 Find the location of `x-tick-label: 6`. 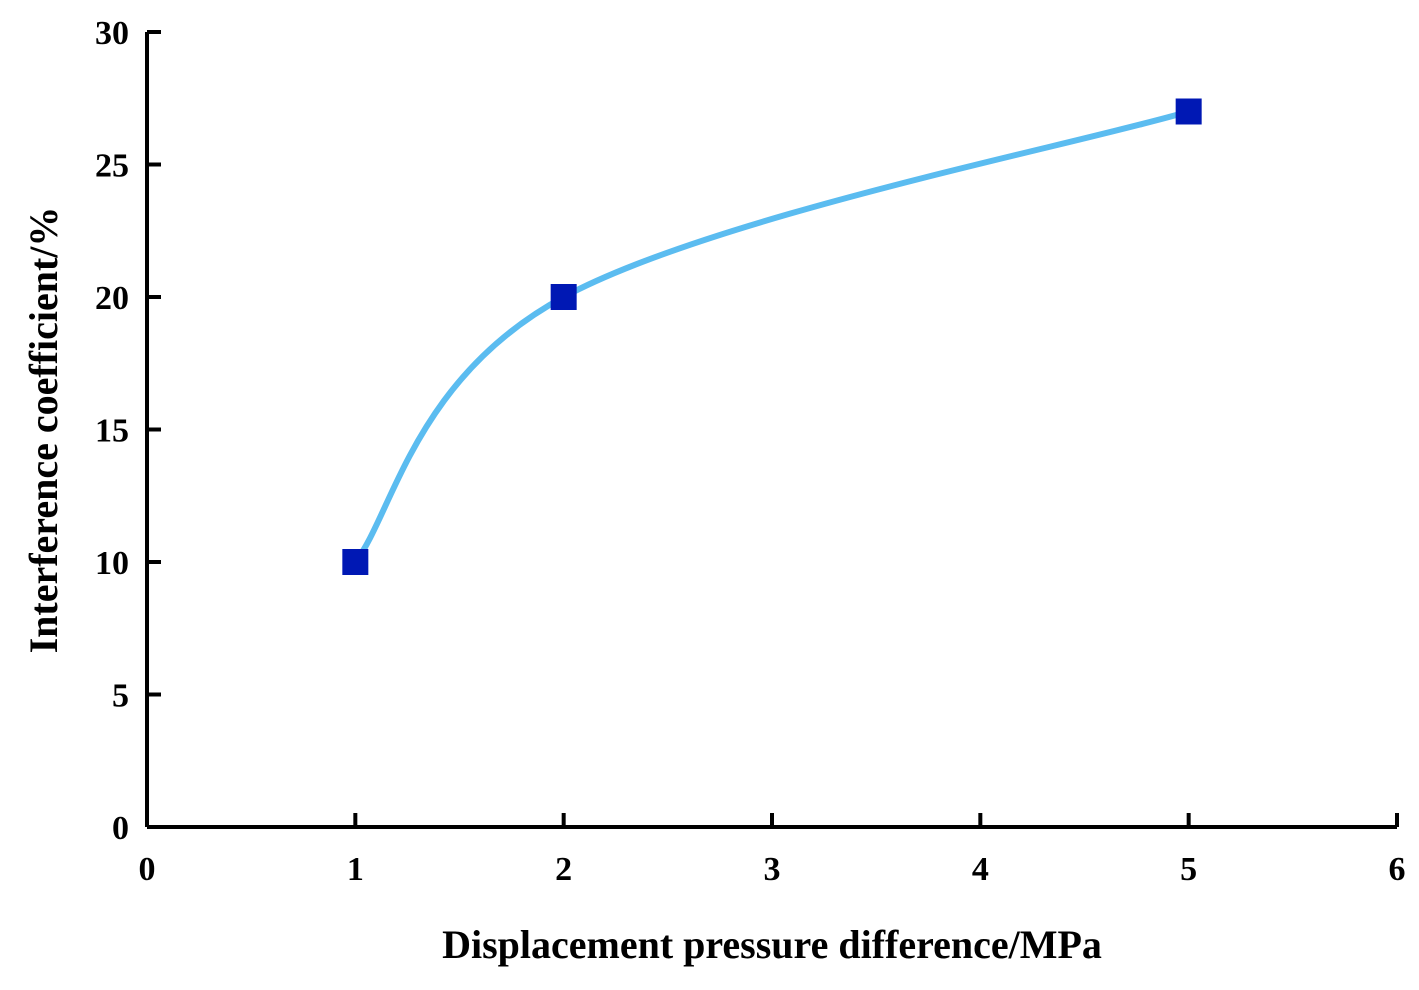

x-tick-label: 6 is located at coordinates (1397, 869).